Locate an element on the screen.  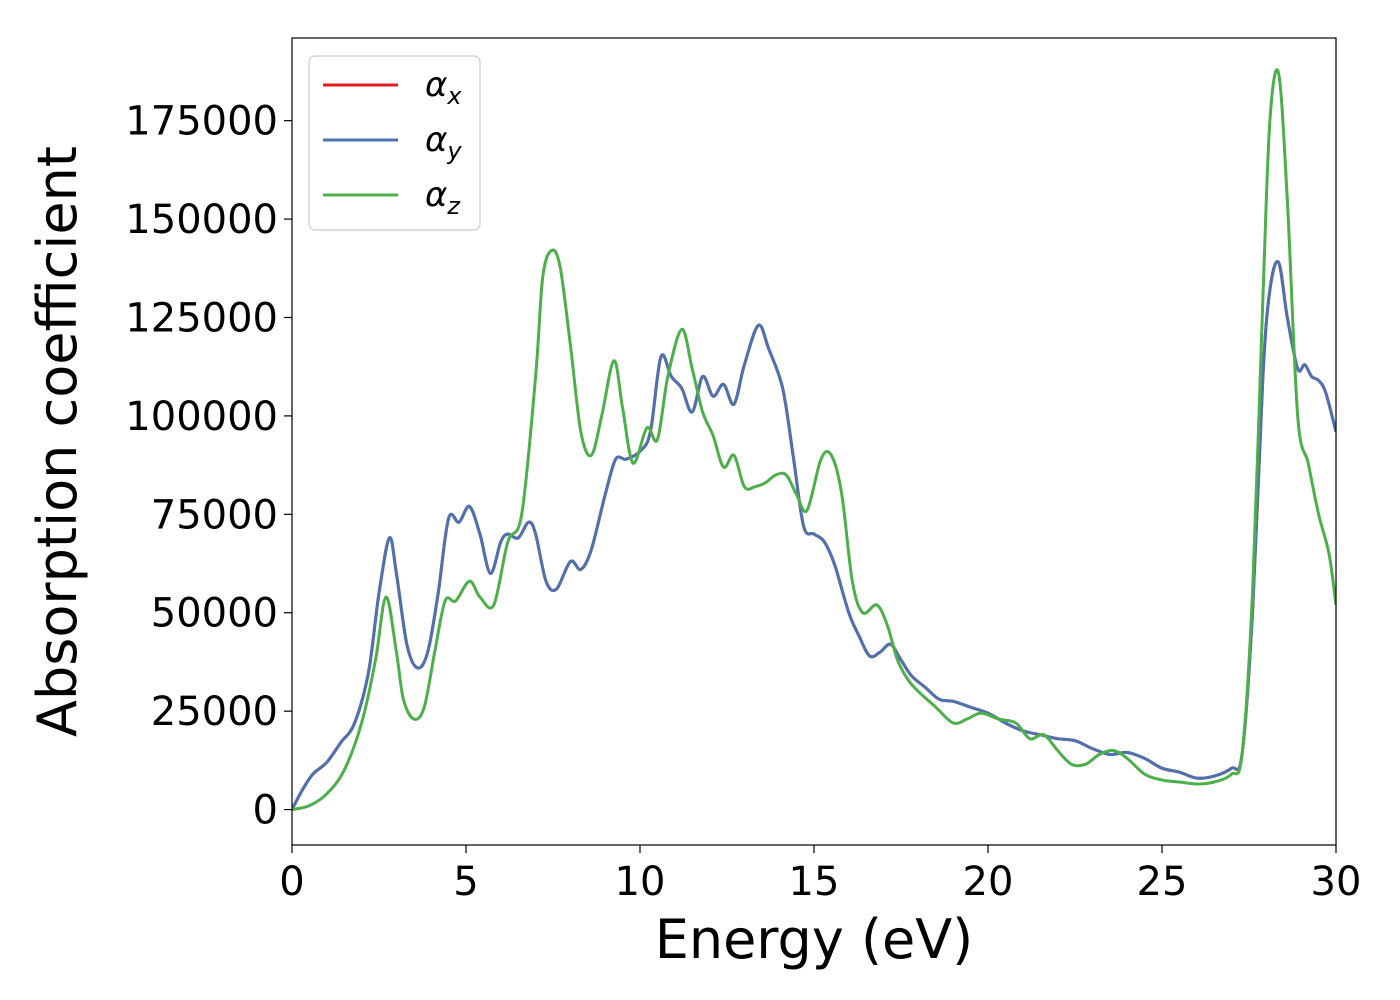
y-tick-label: 100000 is located at coordinates (201, 417).